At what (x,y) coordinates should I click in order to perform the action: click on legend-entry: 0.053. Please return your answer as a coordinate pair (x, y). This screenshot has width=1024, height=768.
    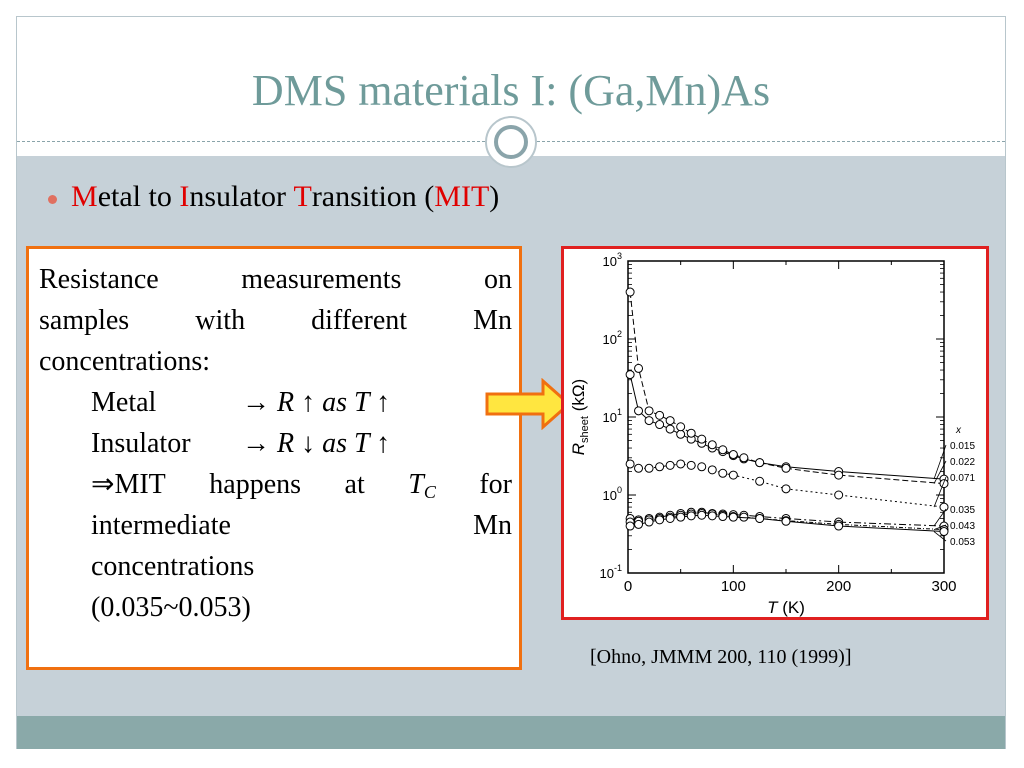
    Looking at the image, I should click on (962, 542).